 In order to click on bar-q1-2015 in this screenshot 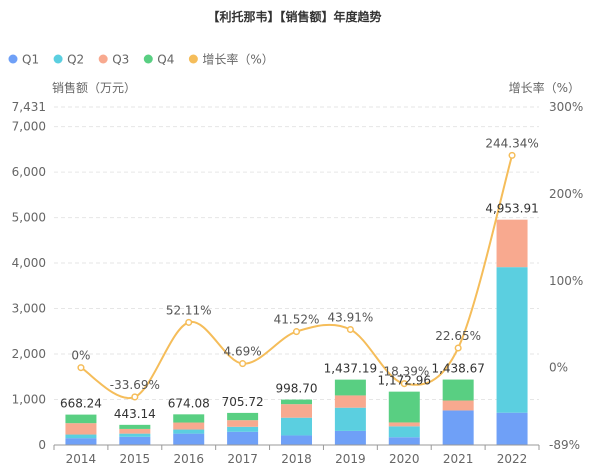, I will do `click(135, 440)`.